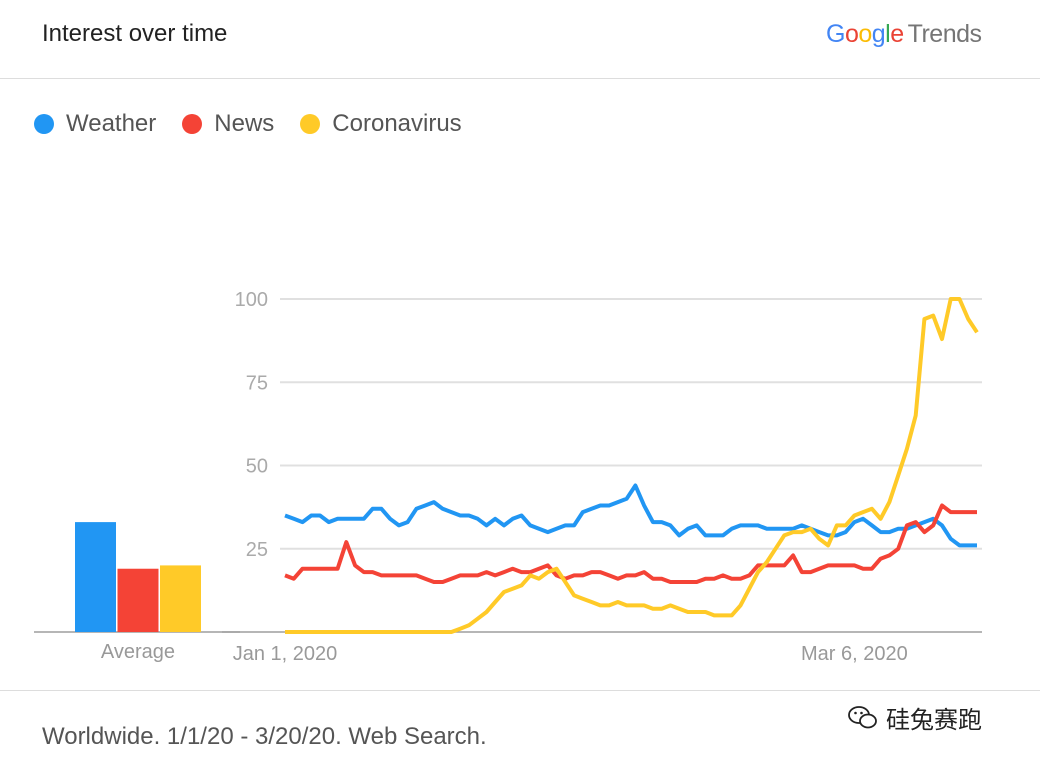 The width and height of the screenshot is (1040, 761). I want to click on google-trends-logo: Google Trends, so click(904, 34).